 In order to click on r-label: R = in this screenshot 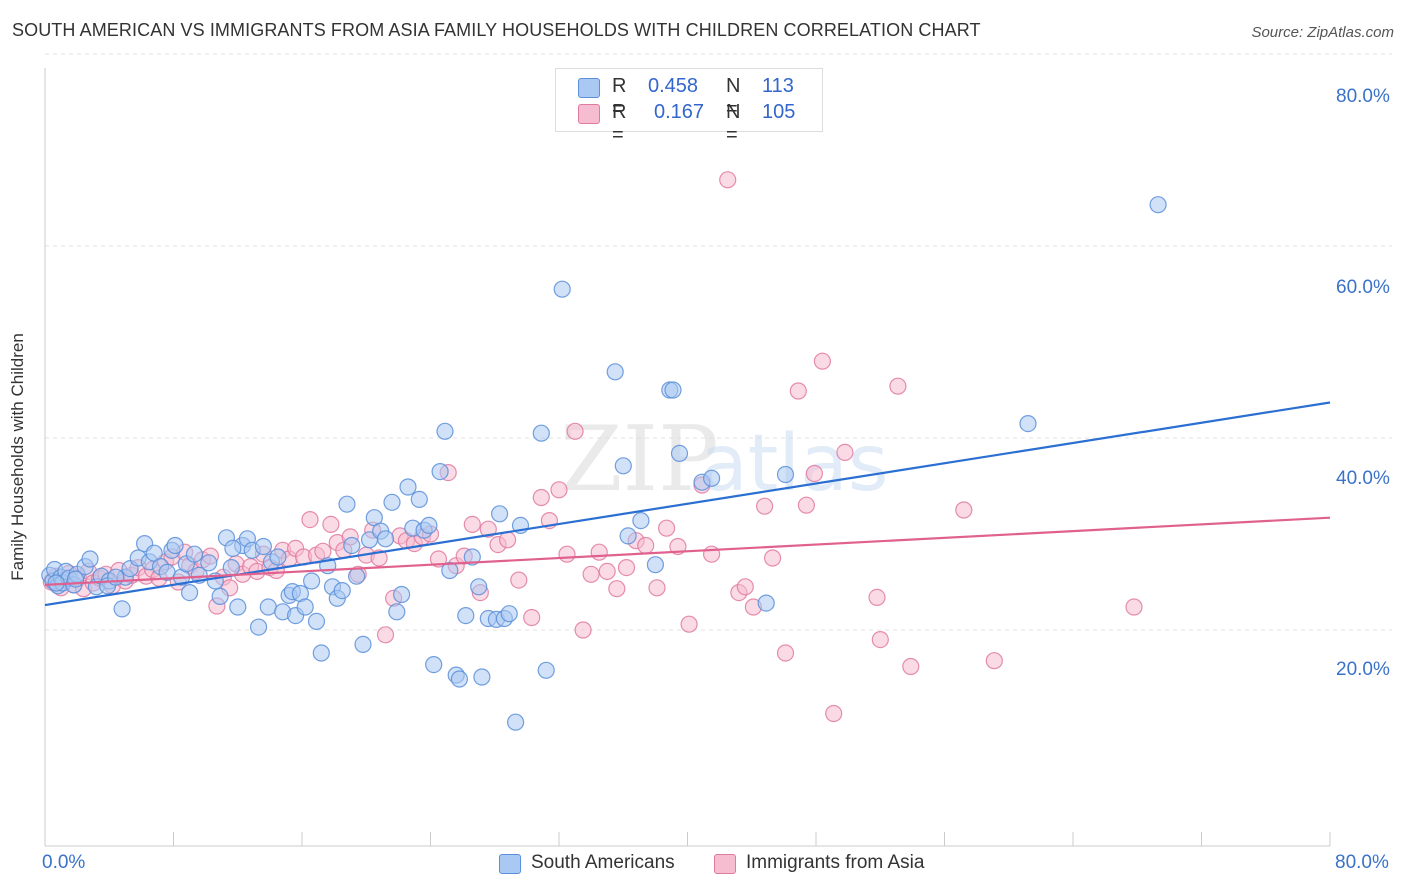, I will do `click(619, 123)`.